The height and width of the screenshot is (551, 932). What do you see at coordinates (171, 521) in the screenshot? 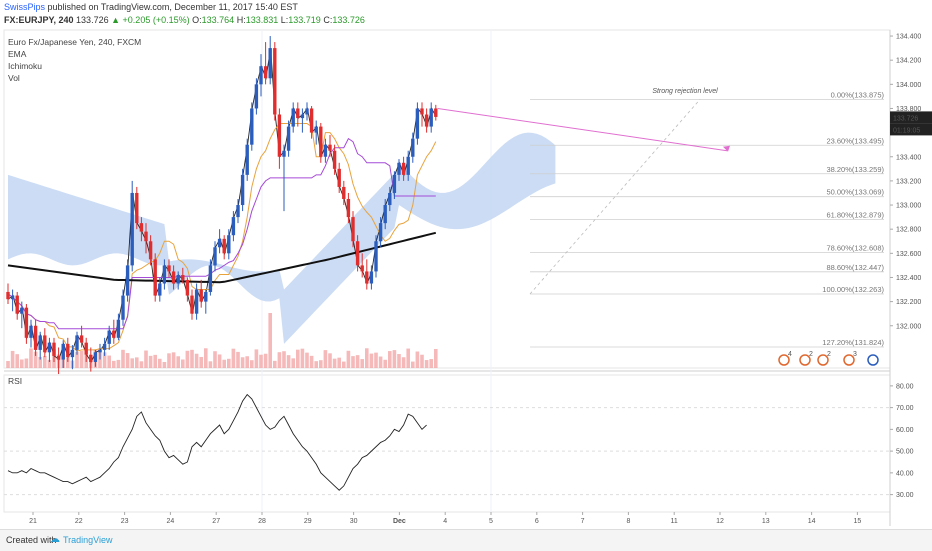
I see `x-tick-label: 24` at bounding box center [171, 521].